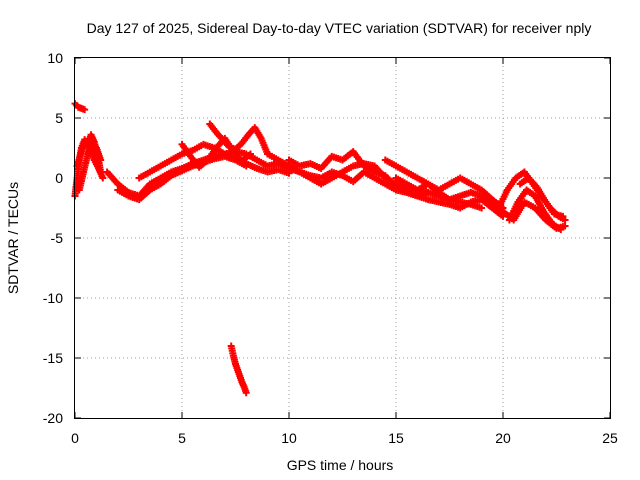  What do you see at coordinates (182, 438) in the screenshot?
I see `x-tick-label: 5` at bounding box center [182, 438].